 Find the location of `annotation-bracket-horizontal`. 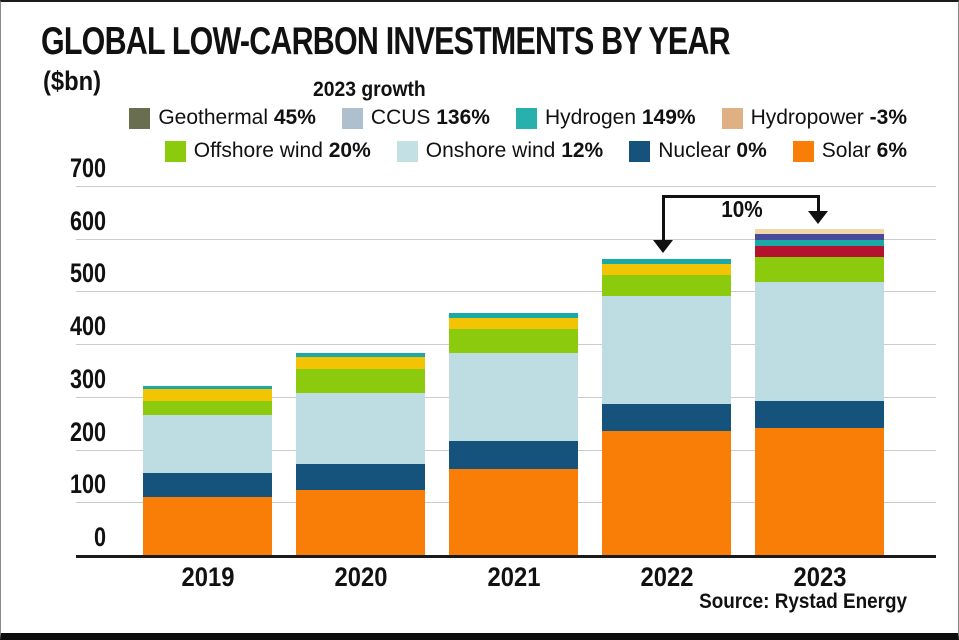

annotation-bracket-horizontal is located at coordinates (742, 196).